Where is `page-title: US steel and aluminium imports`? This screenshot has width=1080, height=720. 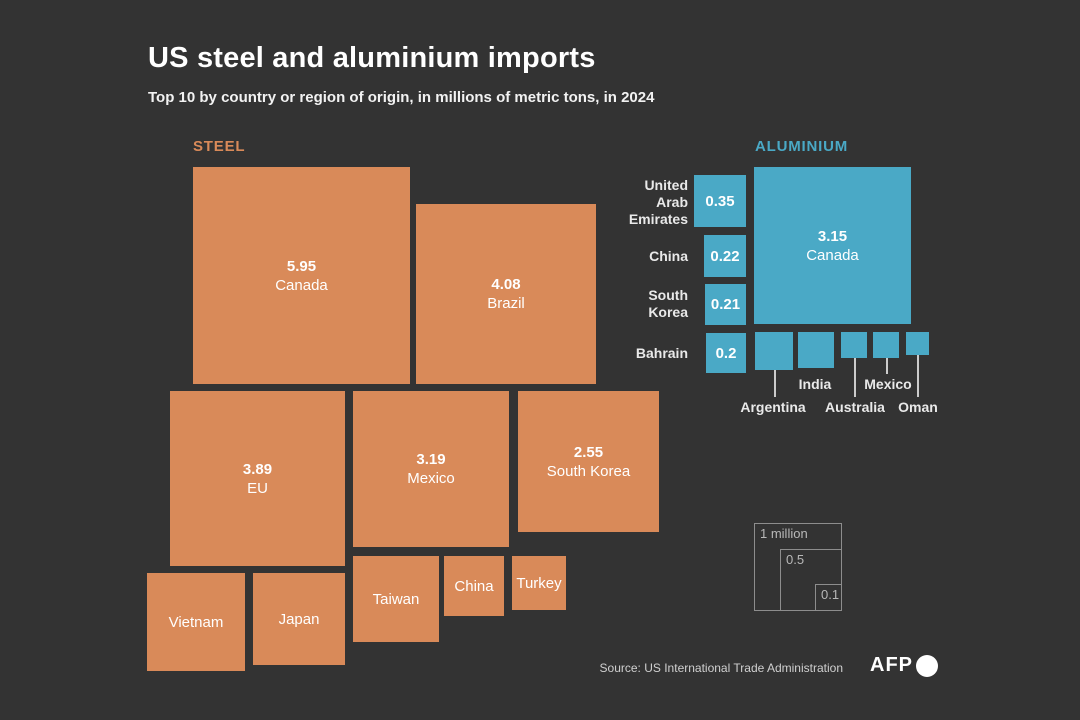
page-title: US steel and aluminium imports is located at coordinates (372, 58).